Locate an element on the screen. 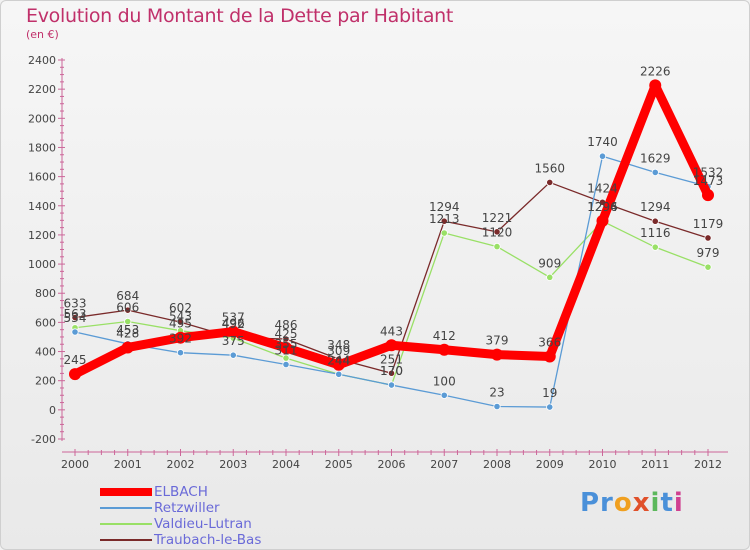 The image size is (750, 550). data-label: 311 is located at coordinates (286, 351).